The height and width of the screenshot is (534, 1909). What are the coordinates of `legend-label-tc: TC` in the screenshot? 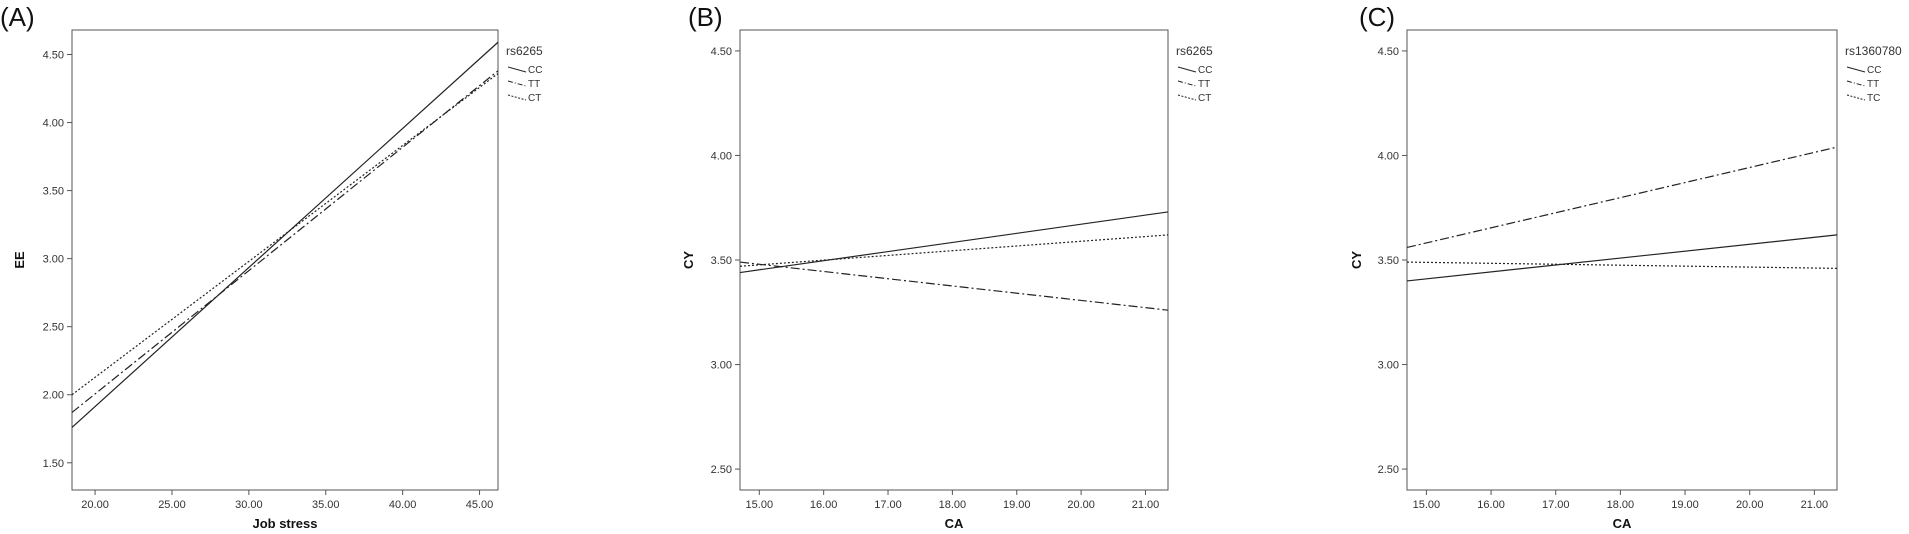 It's located at (1873, 98).